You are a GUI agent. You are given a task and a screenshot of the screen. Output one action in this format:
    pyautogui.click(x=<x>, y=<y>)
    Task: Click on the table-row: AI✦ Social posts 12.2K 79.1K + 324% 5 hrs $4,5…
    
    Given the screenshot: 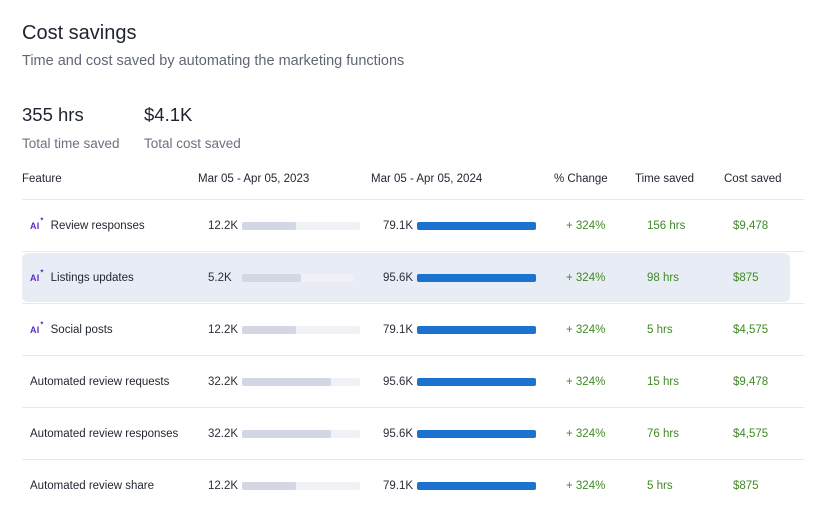 What is the action you would take?
    pyautogui.click(x=413, y=329)
    